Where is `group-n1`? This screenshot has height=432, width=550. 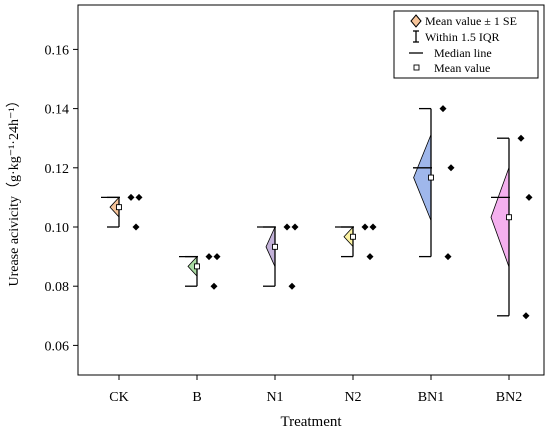 group-n1 is located at coordinates (278, 256).